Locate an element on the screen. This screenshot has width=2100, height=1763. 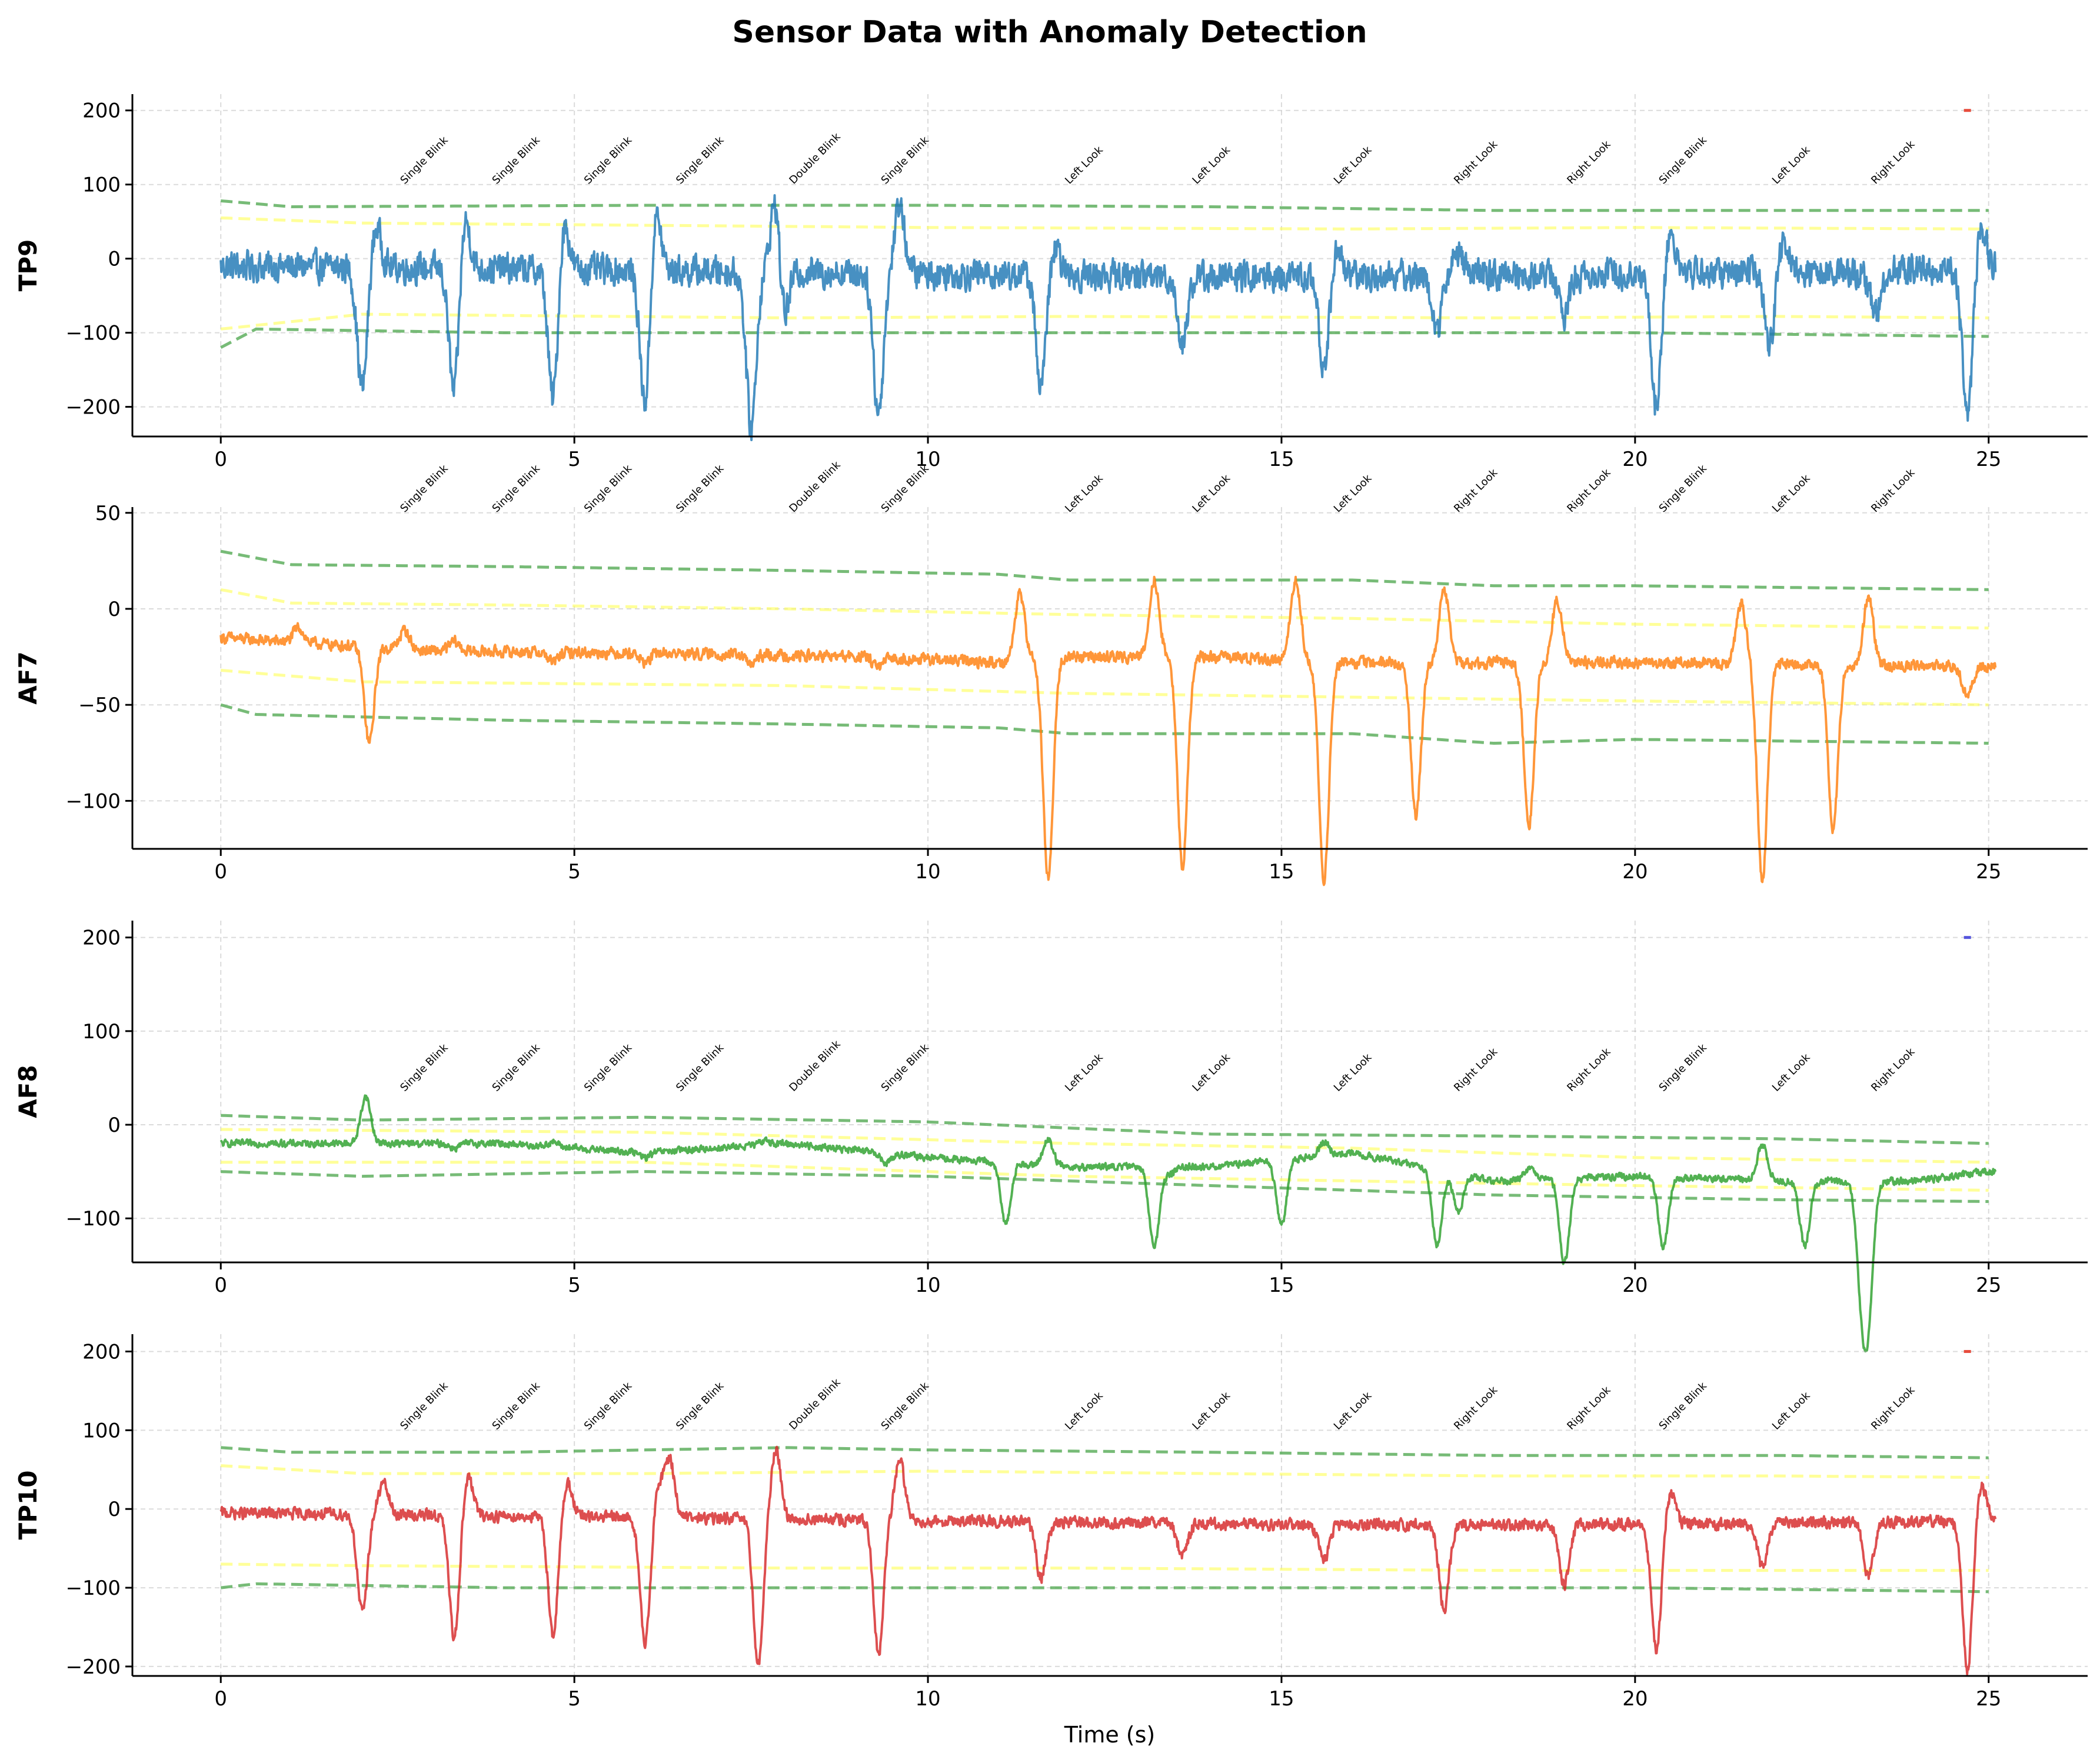
signal-line-af8 is located at coordinates (1108, 1223).